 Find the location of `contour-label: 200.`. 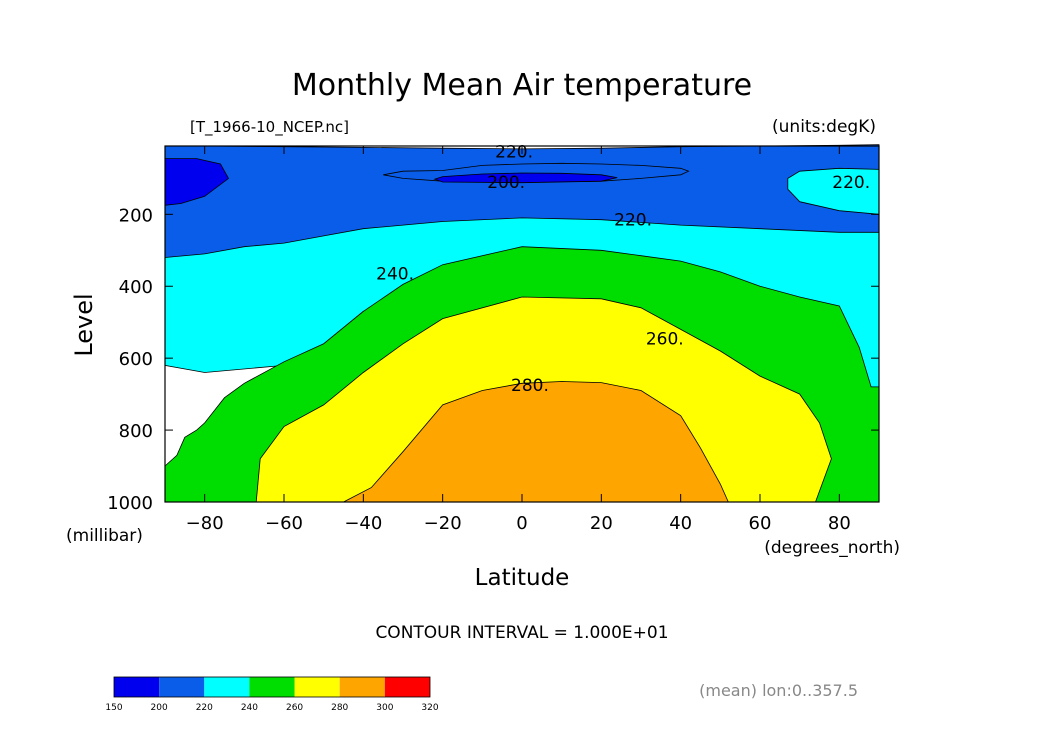

contour-label: 200. is located at coordinates (506, 183).